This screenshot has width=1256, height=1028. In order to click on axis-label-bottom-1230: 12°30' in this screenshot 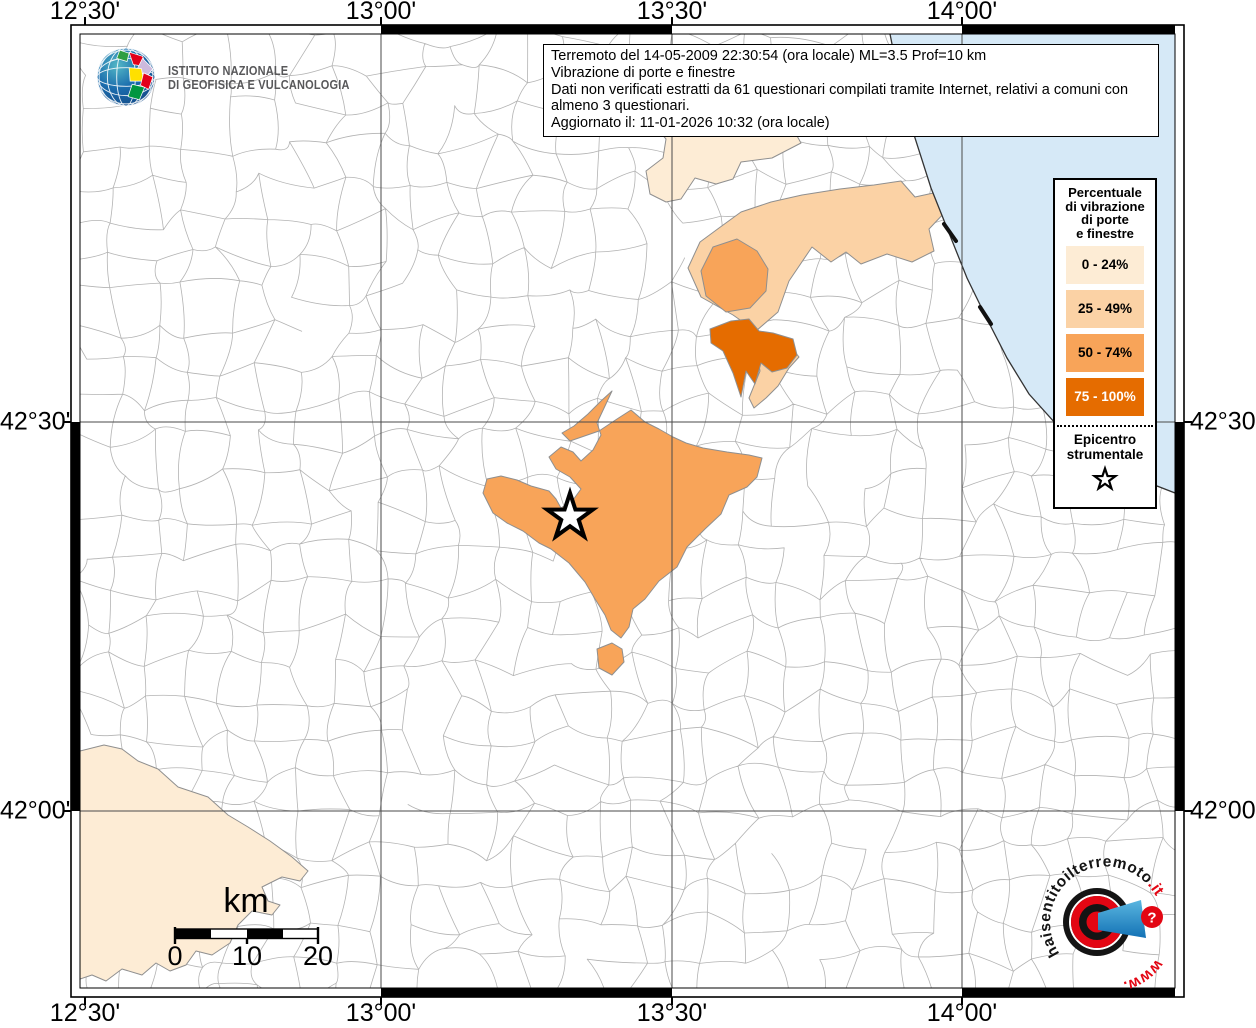, I will do `click(85, 1013)`.